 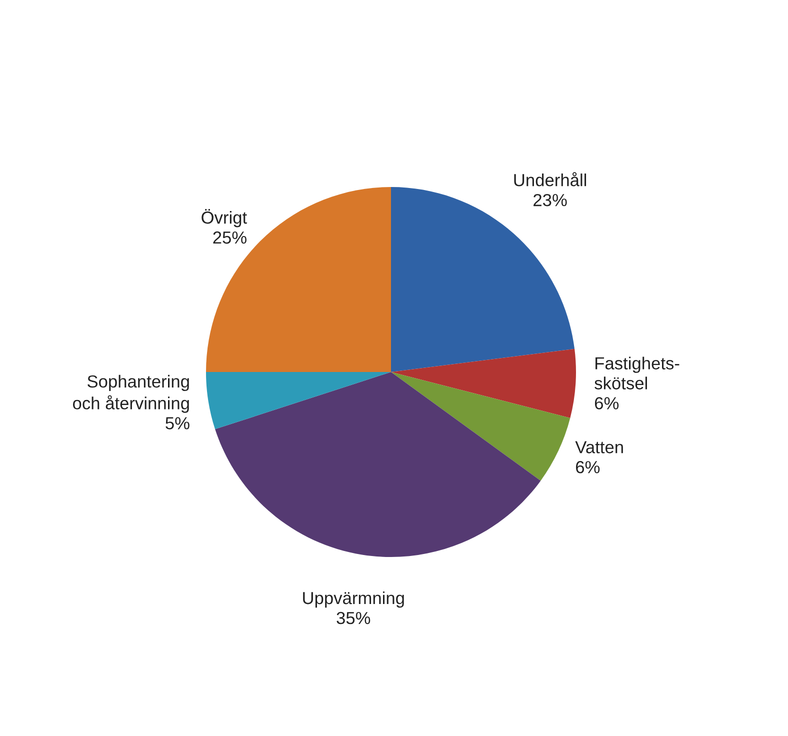 I want to click on slice-label: Övrigt, so click(x=224, y=218).